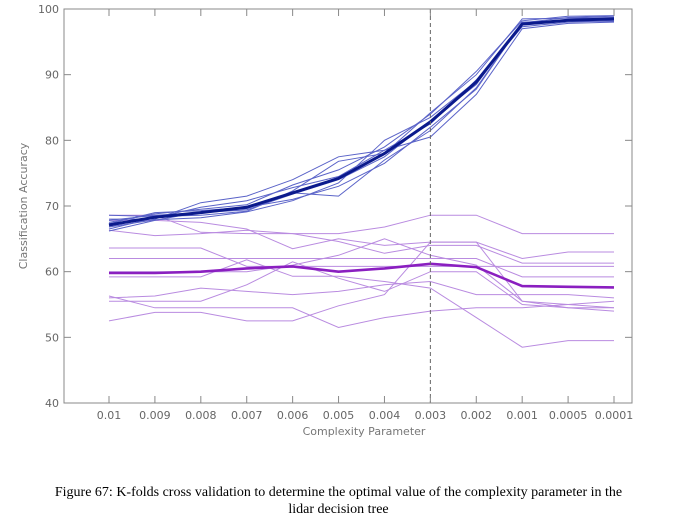  Describe the element at coordinates (385, 415) in the screenshot. I see `x-tick-label: 0.004` at that location.